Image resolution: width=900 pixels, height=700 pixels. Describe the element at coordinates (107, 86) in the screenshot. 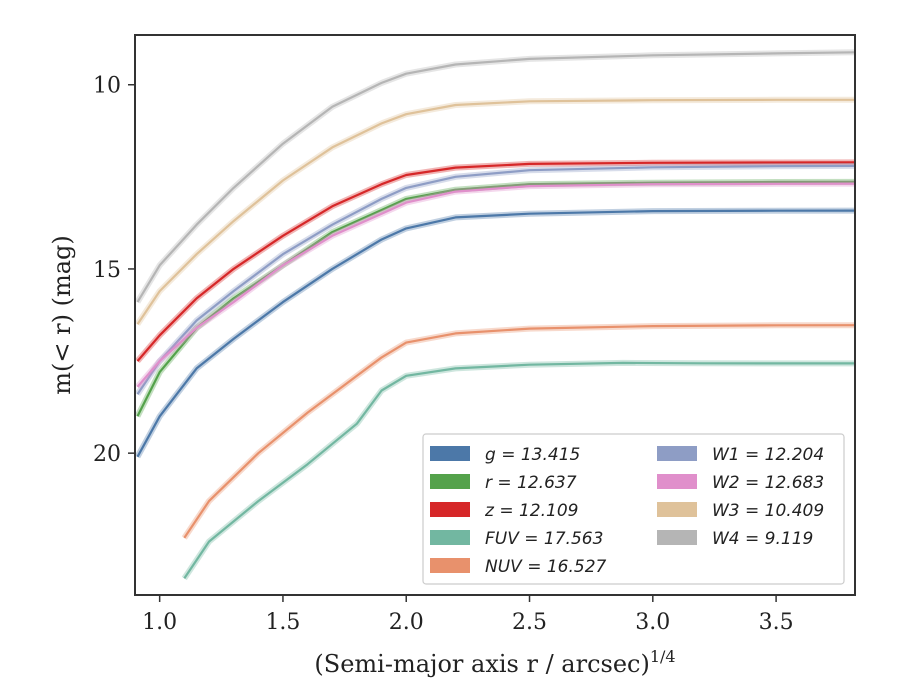

I see `y-tick-label-0: 10` at that location.